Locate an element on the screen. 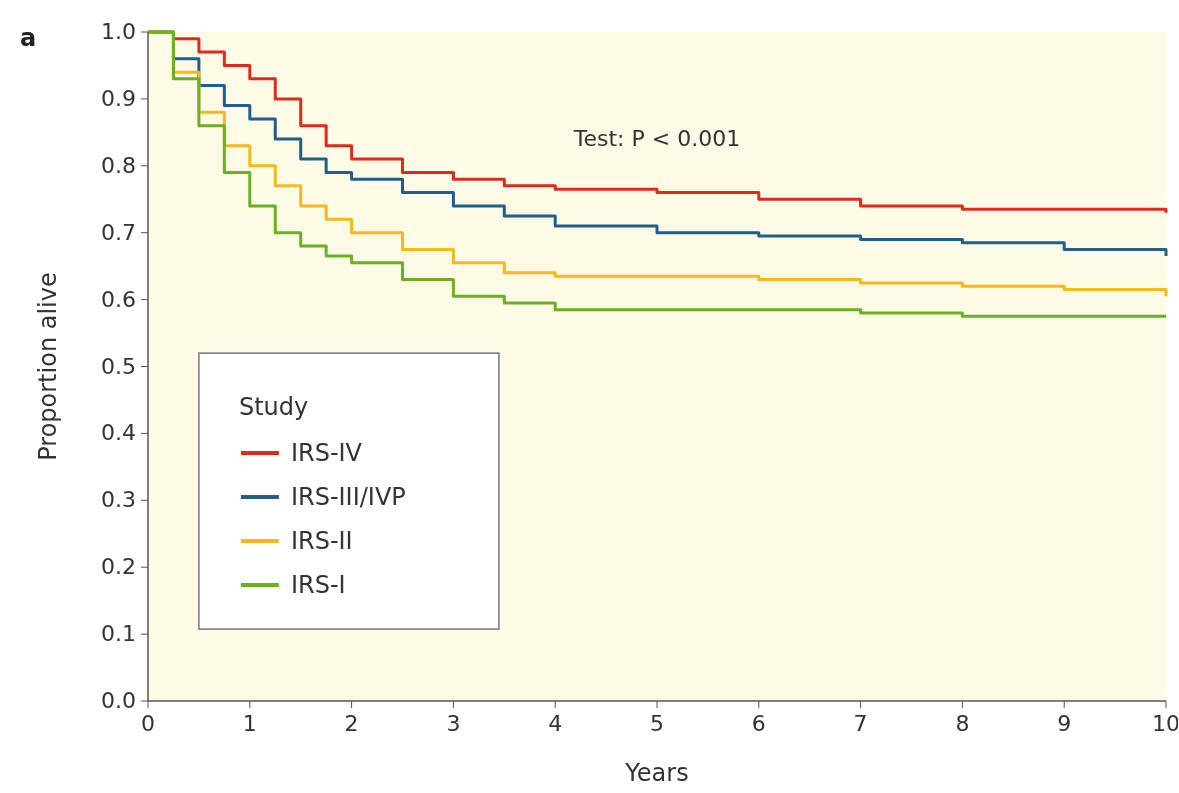 This screenshot has width=1179, height=793. x-tick-label: 1 is located at coordinates (249, 723).